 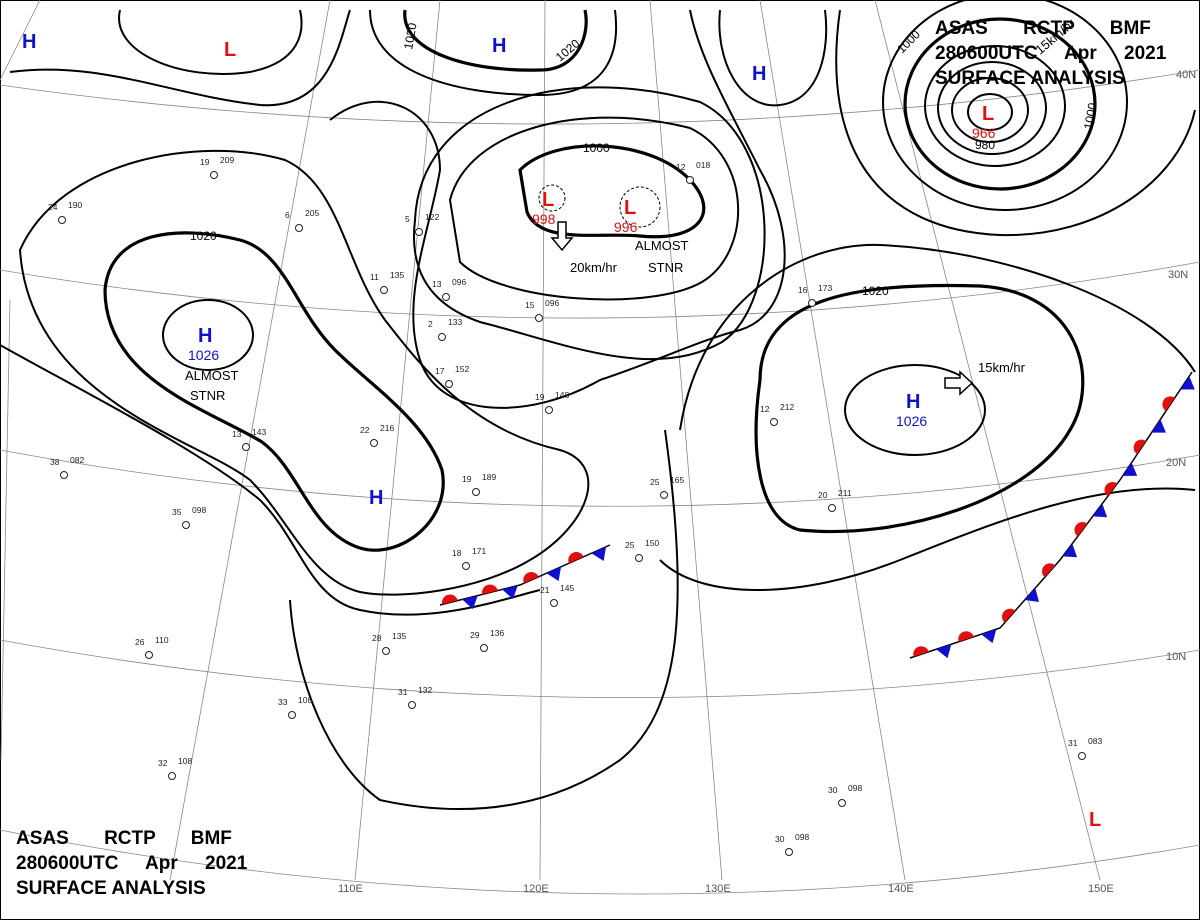 What do you see at coordinates (802, 837) in the screenshot?
I see `station-pressure: 098` at bounding box center [802, 837].